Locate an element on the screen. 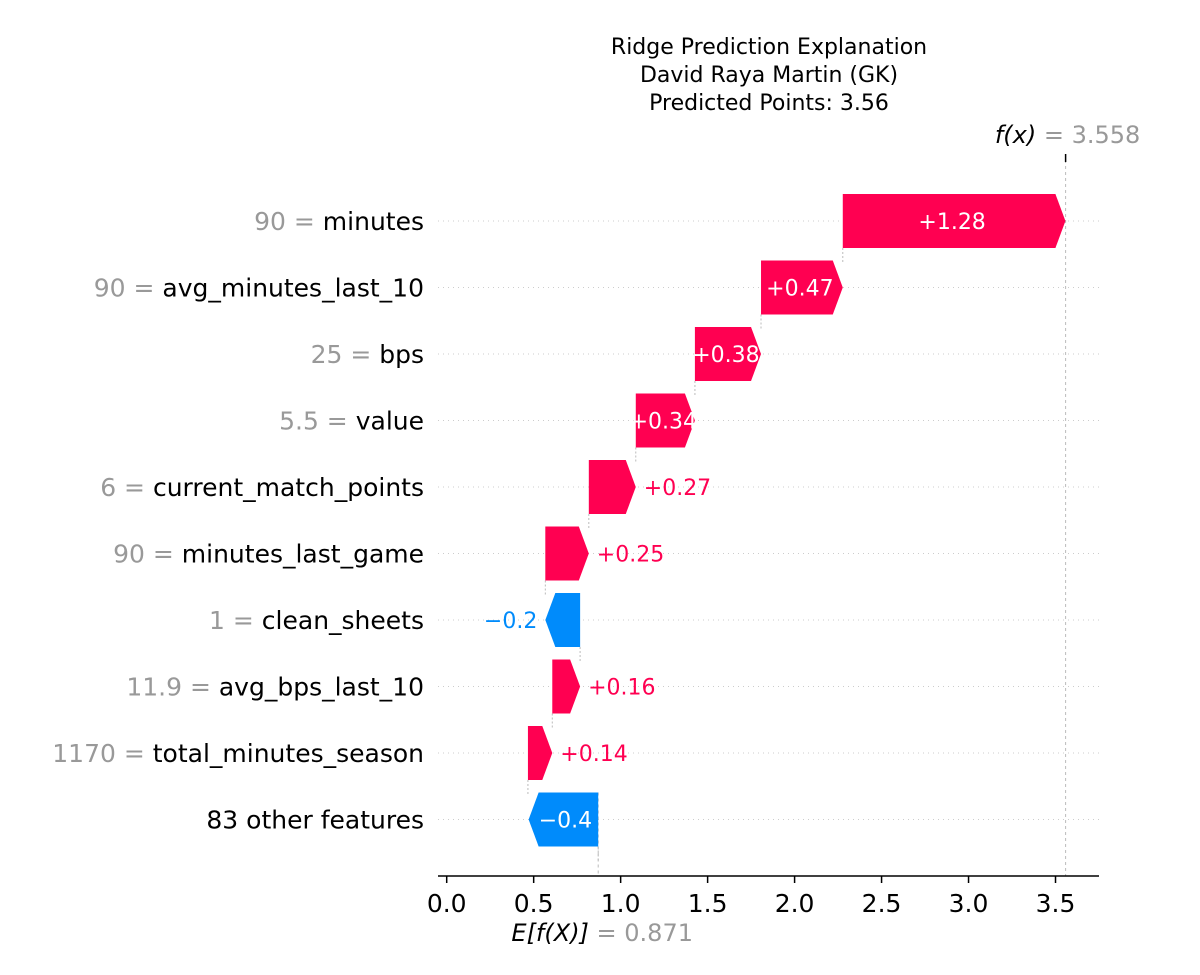  feature-label: 1170 = total_minutes_season is located at coordinates (238, 753).